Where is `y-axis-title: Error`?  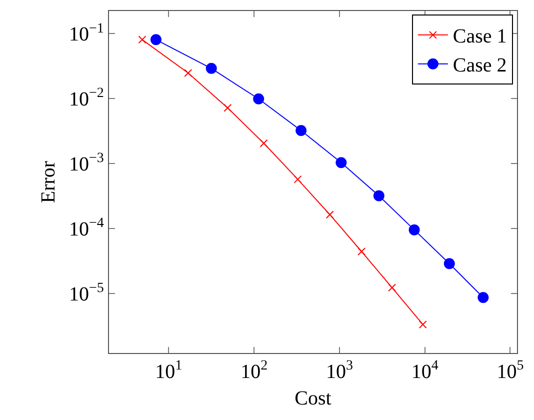
y-axis-title: Error is located at coordinates (48, 182).